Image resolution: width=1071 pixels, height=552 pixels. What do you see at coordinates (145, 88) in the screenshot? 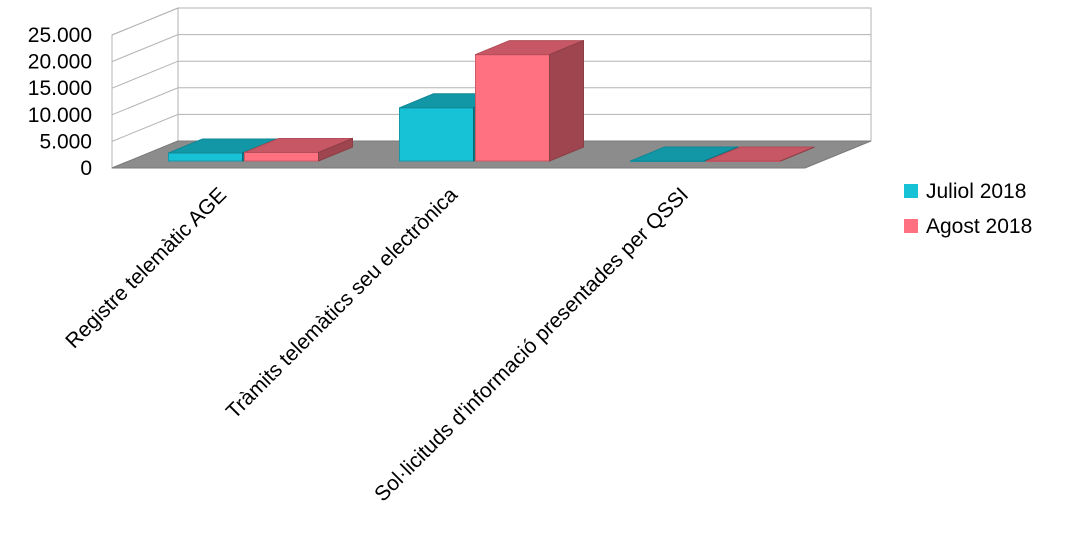
I see `side-wall` at bounding box center [145, 88].